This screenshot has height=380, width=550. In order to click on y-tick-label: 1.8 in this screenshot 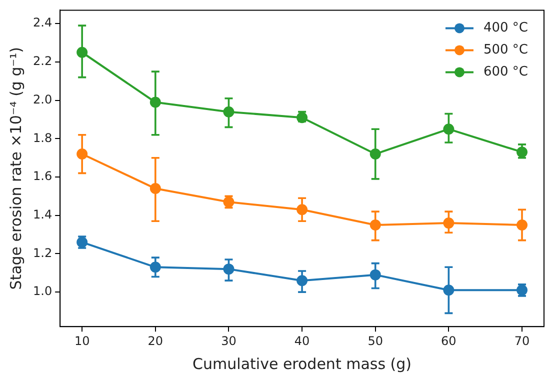, I will do `click(42, 137)`.